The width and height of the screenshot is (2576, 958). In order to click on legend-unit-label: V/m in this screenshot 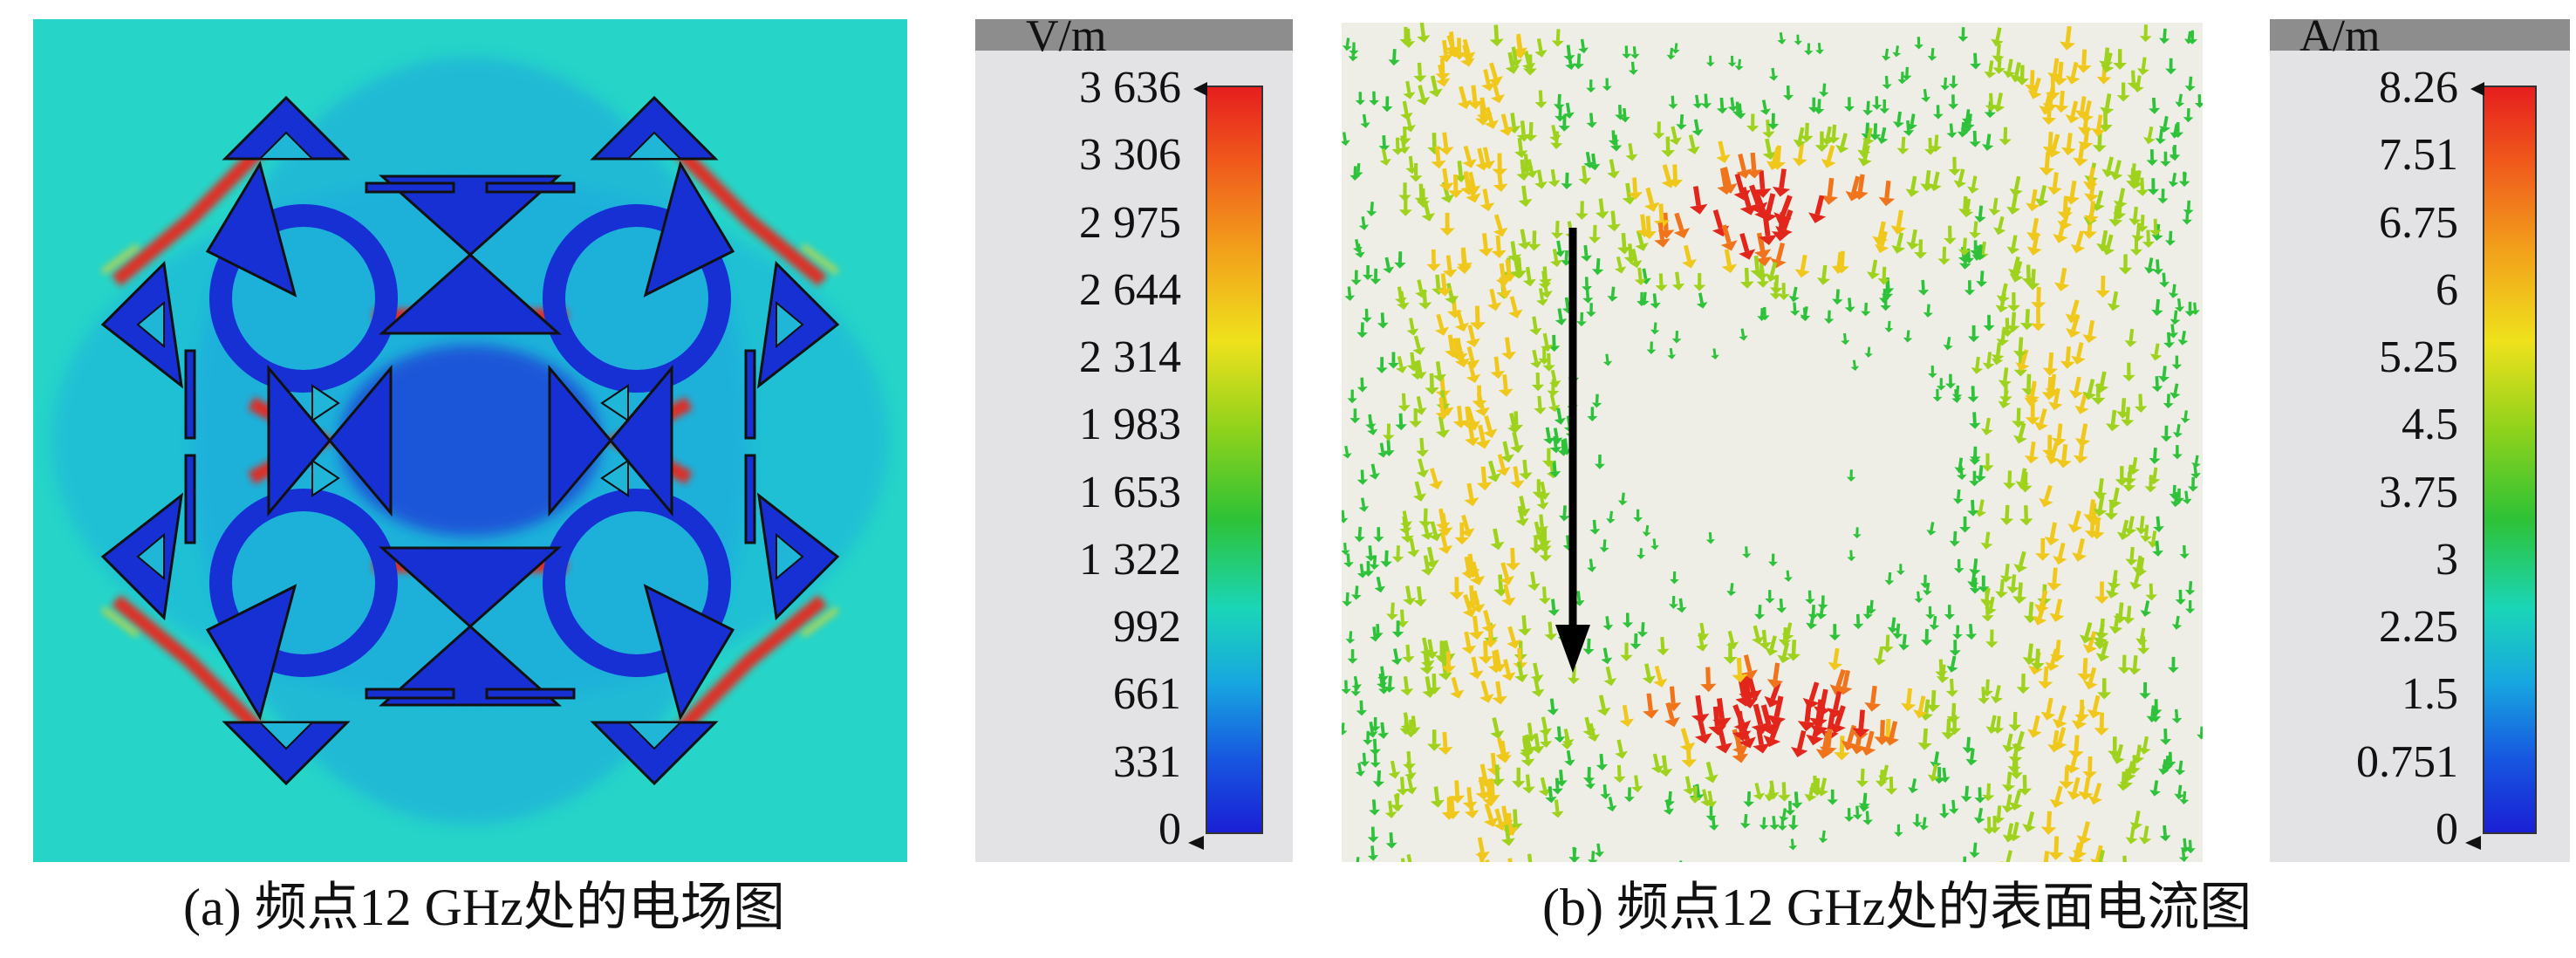, I will do `click(1066, 36)`.